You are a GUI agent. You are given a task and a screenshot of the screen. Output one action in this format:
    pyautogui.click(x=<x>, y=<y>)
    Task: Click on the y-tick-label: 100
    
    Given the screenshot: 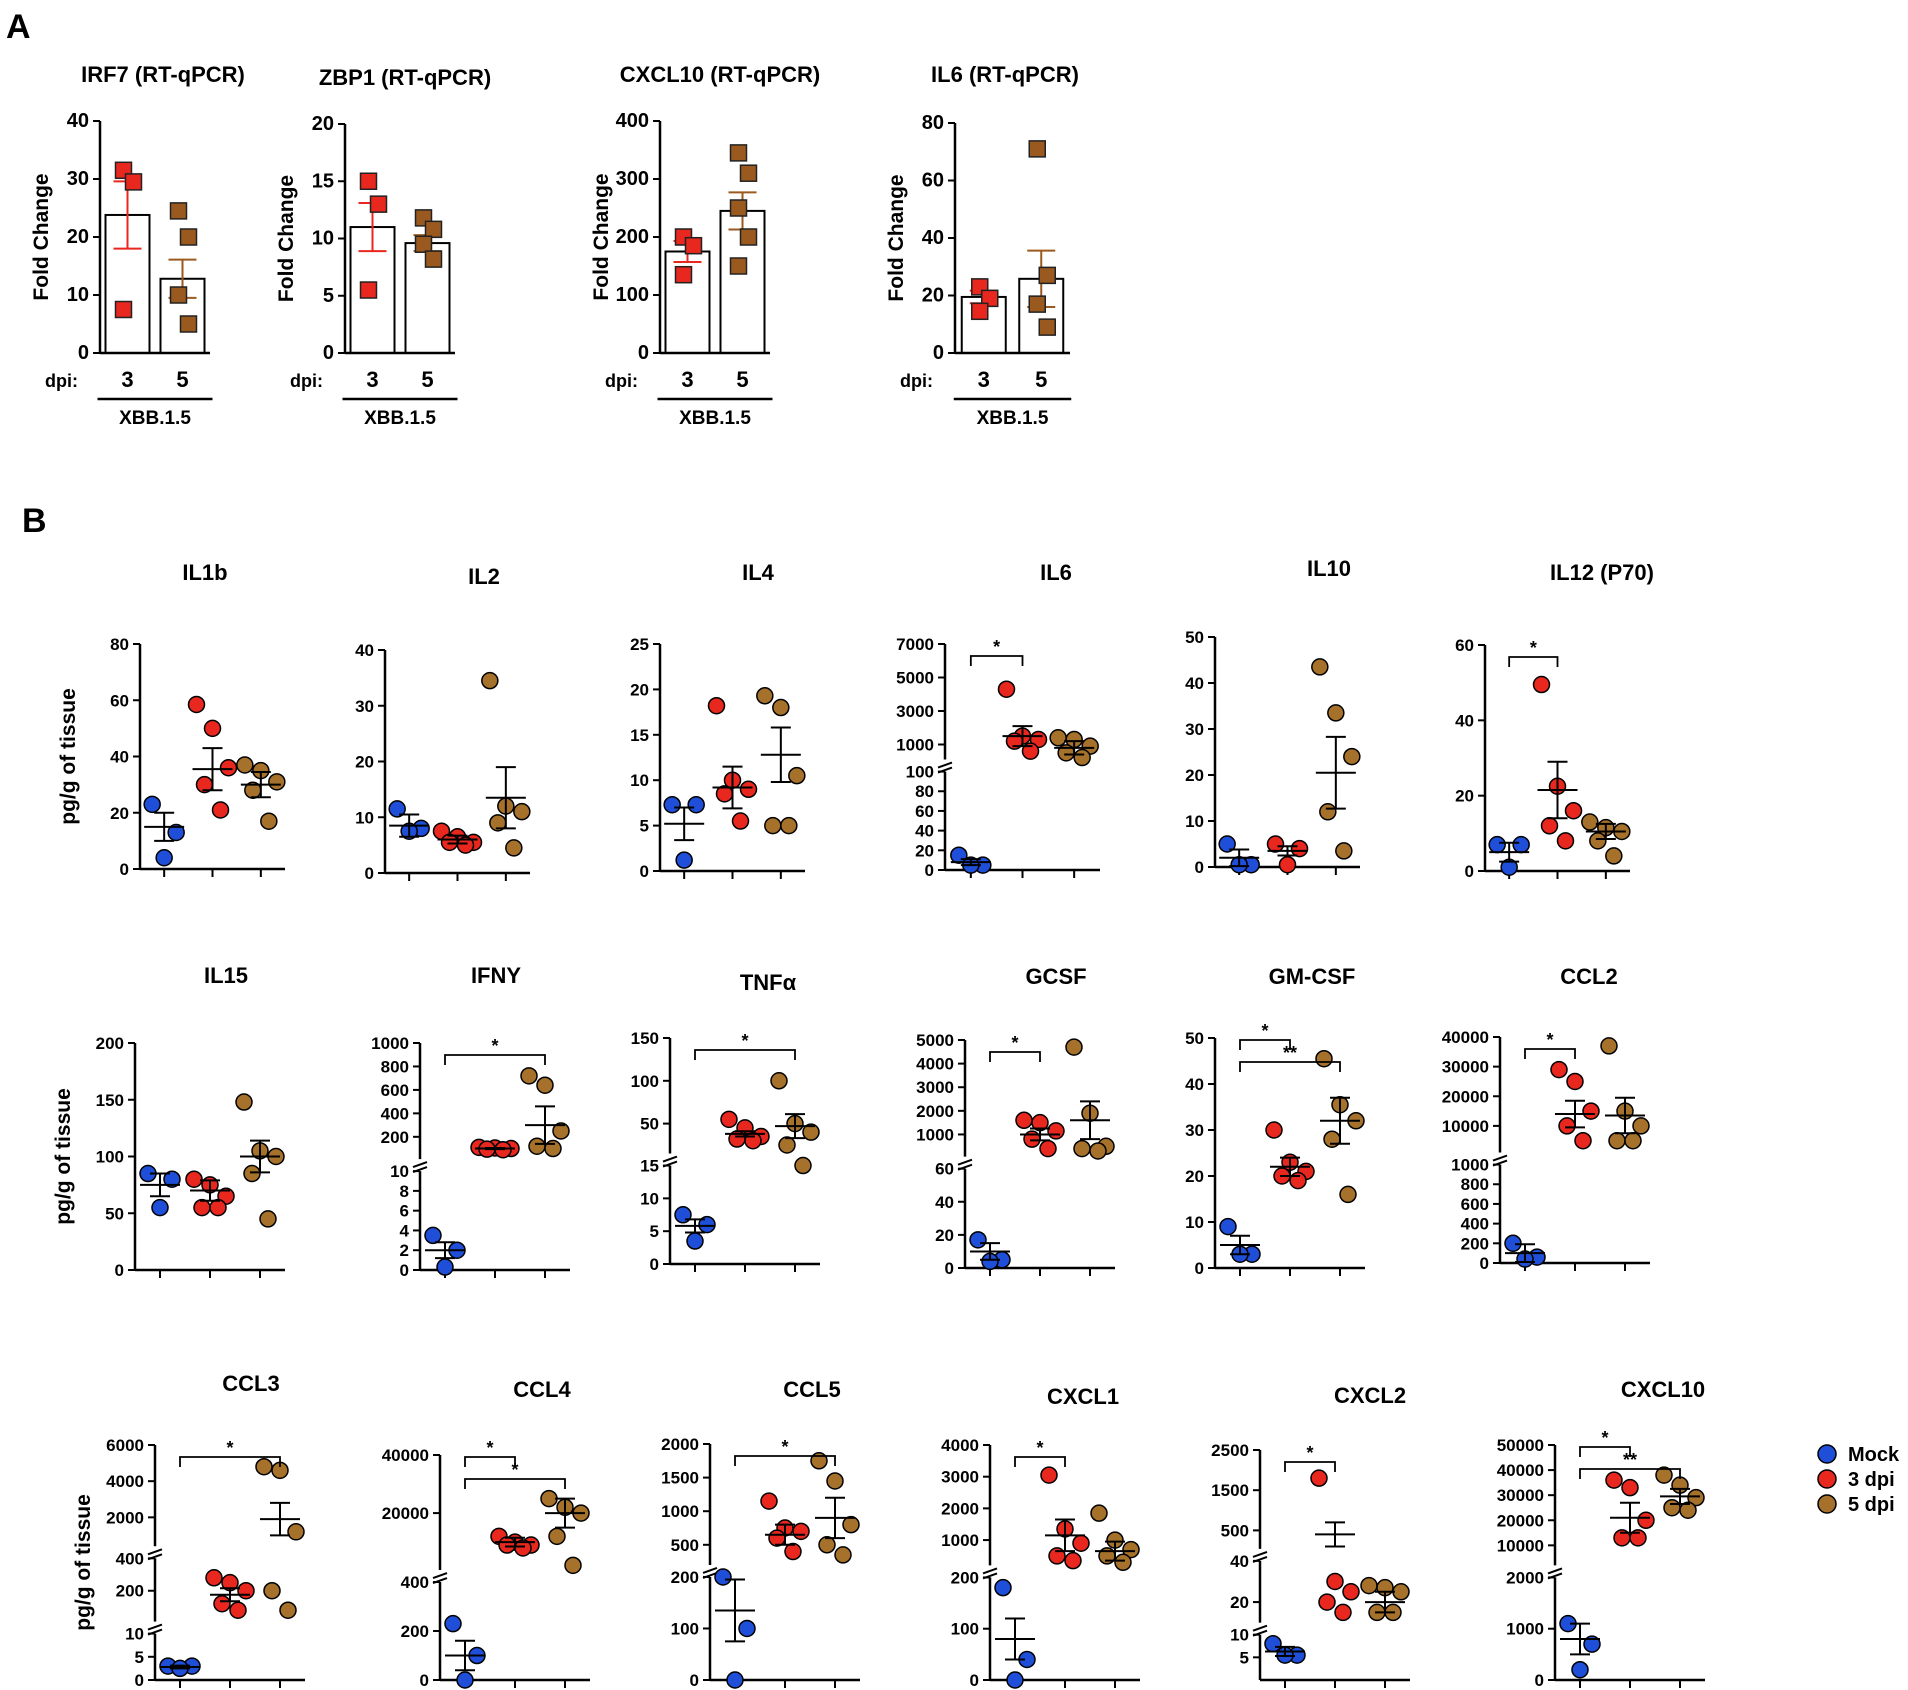 What is the action you would take?
    pyautogui.click(x=110, y=1157)
    